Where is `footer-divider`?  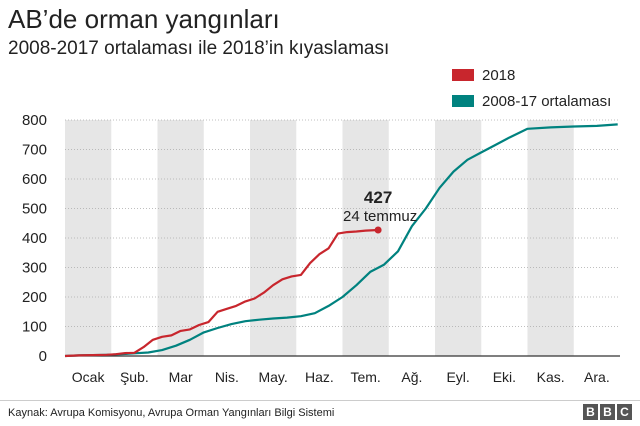 footer-divider is located at coordinates (320, 400).